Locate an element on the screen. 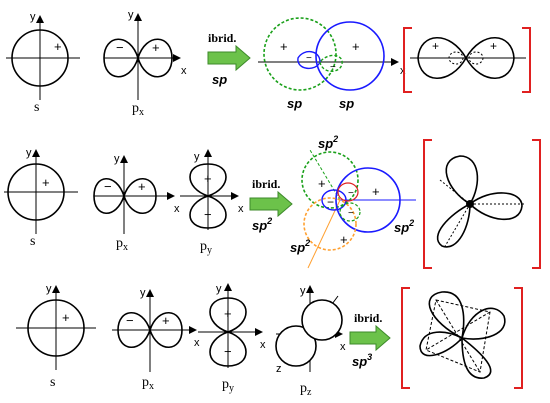 This screenshot has width=550, height=403. row2-s-orbital: y + s is located at coordinates (41, 198).